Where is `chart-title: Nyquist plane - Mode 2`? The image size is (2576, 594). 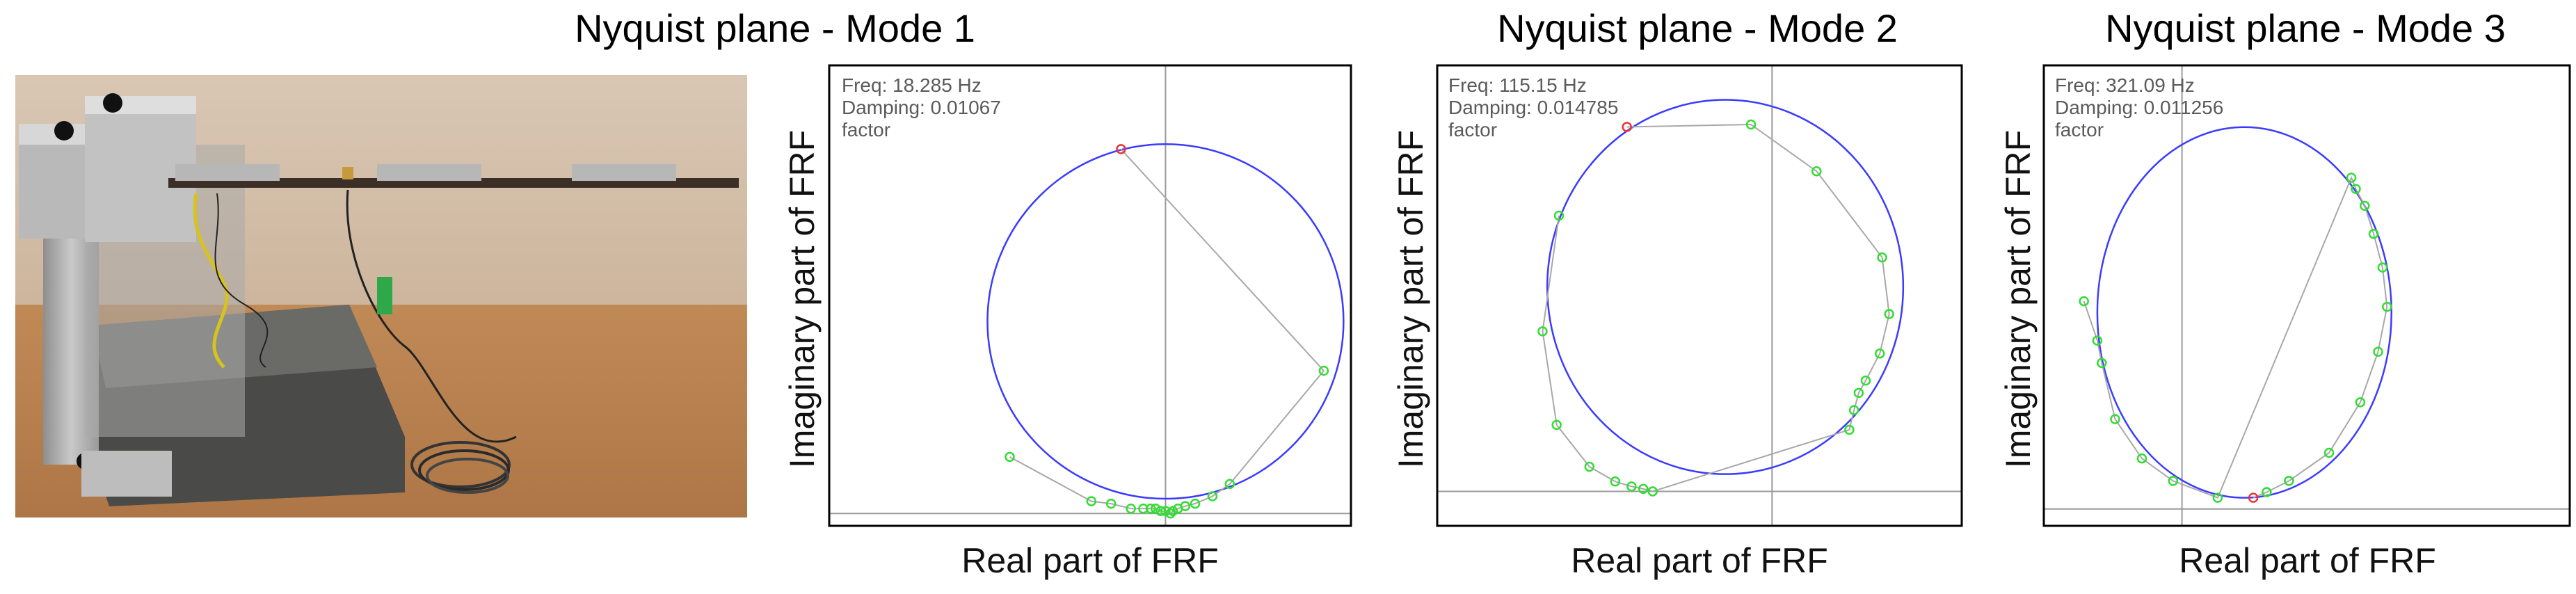 chart-title: Nyquist plane - Mode 2 is located at coordinates (1697, 28).